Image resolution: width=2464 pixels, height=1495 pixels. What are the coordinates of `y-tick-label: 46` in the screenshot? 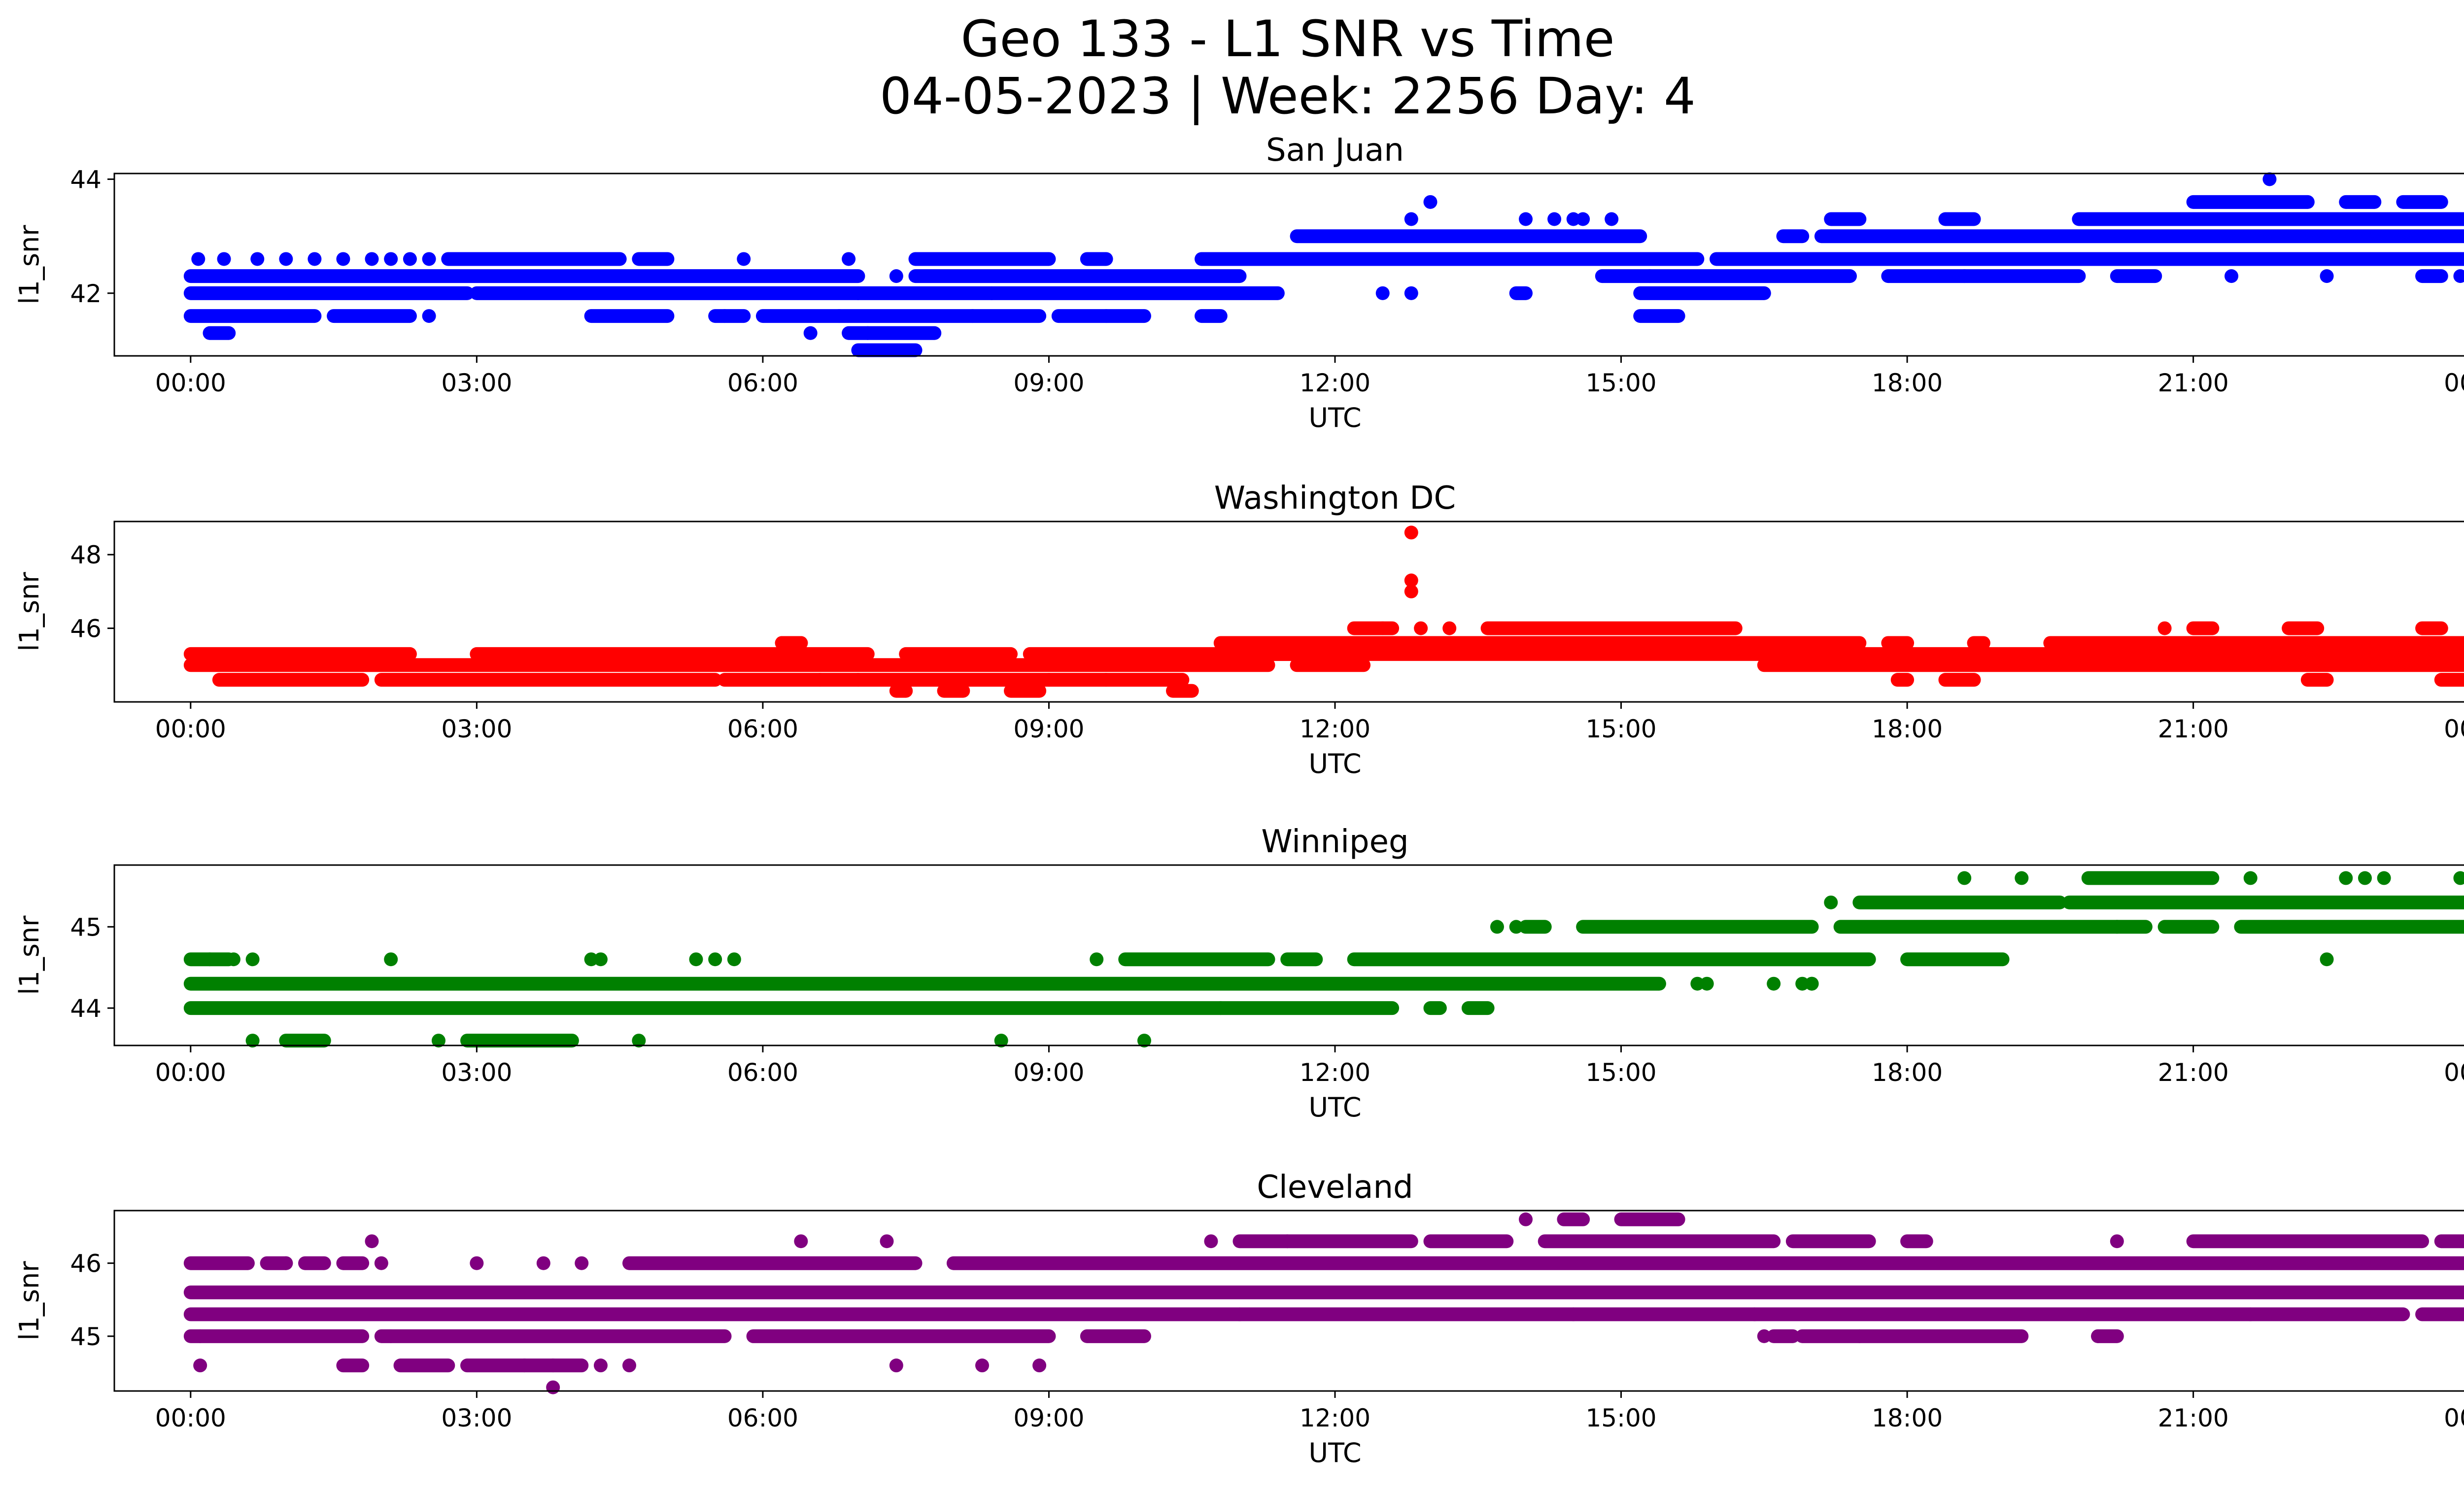 It's located at (86, 1264).